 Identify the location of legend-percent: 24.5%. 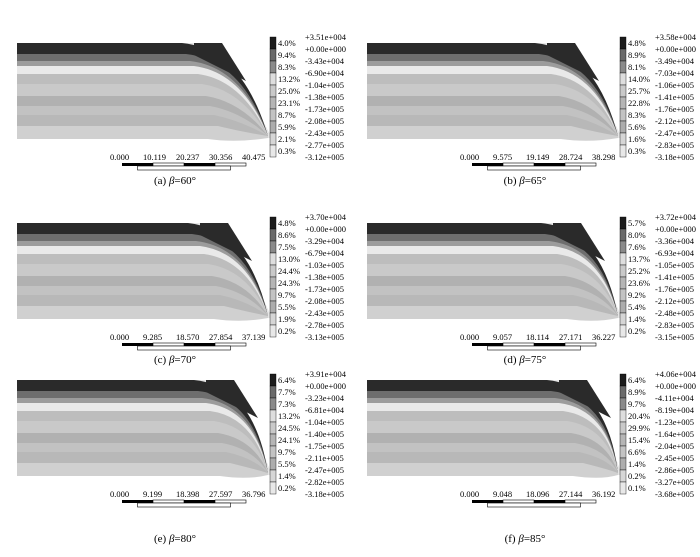
(289, 428).